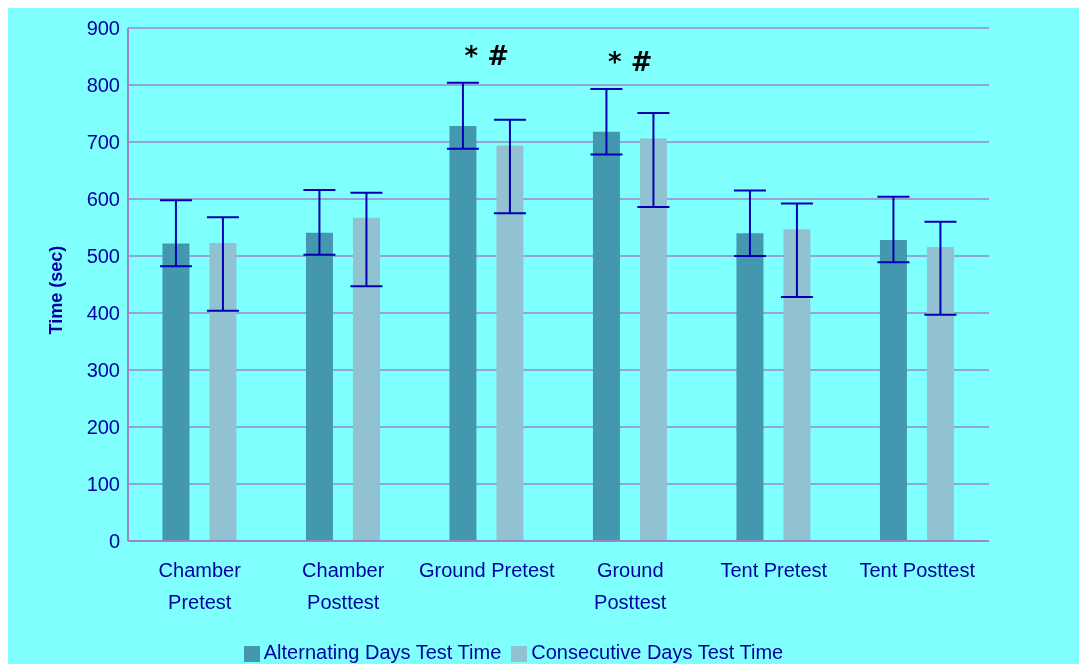  What do you see at coordinates (917, 570) in the screenshot?
I see `x-tick-label: Tent Posttest` at bounding box center [917, 570].